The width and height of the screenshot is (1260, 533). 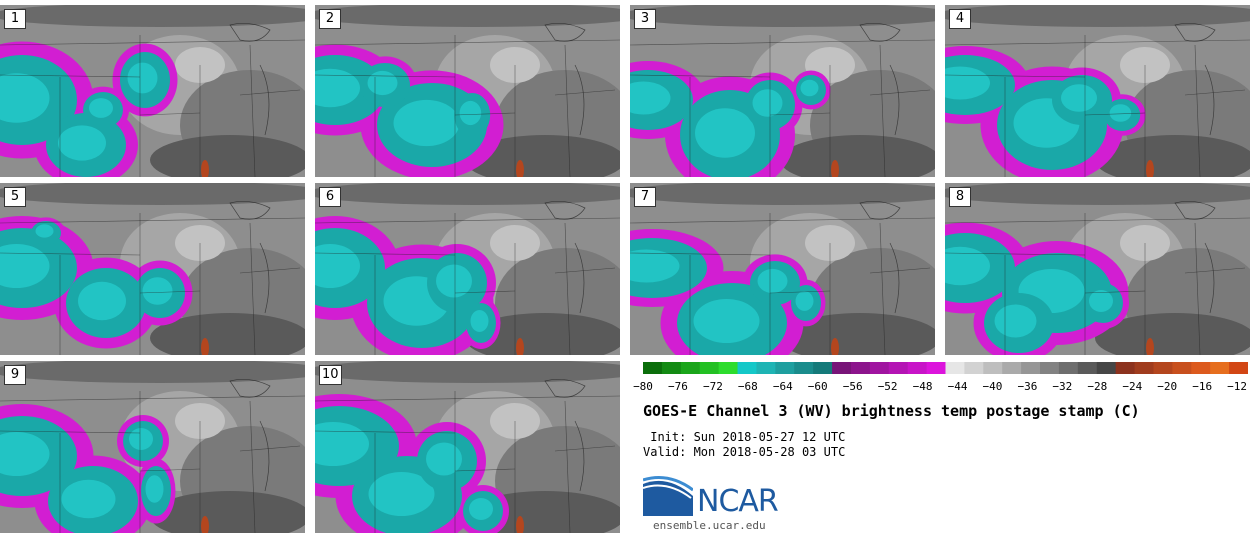 What do you see at coordinates (738, 501) in the screenshot?
I see `ncar-logo-text: NCAR` at bounding box center [738, 501].